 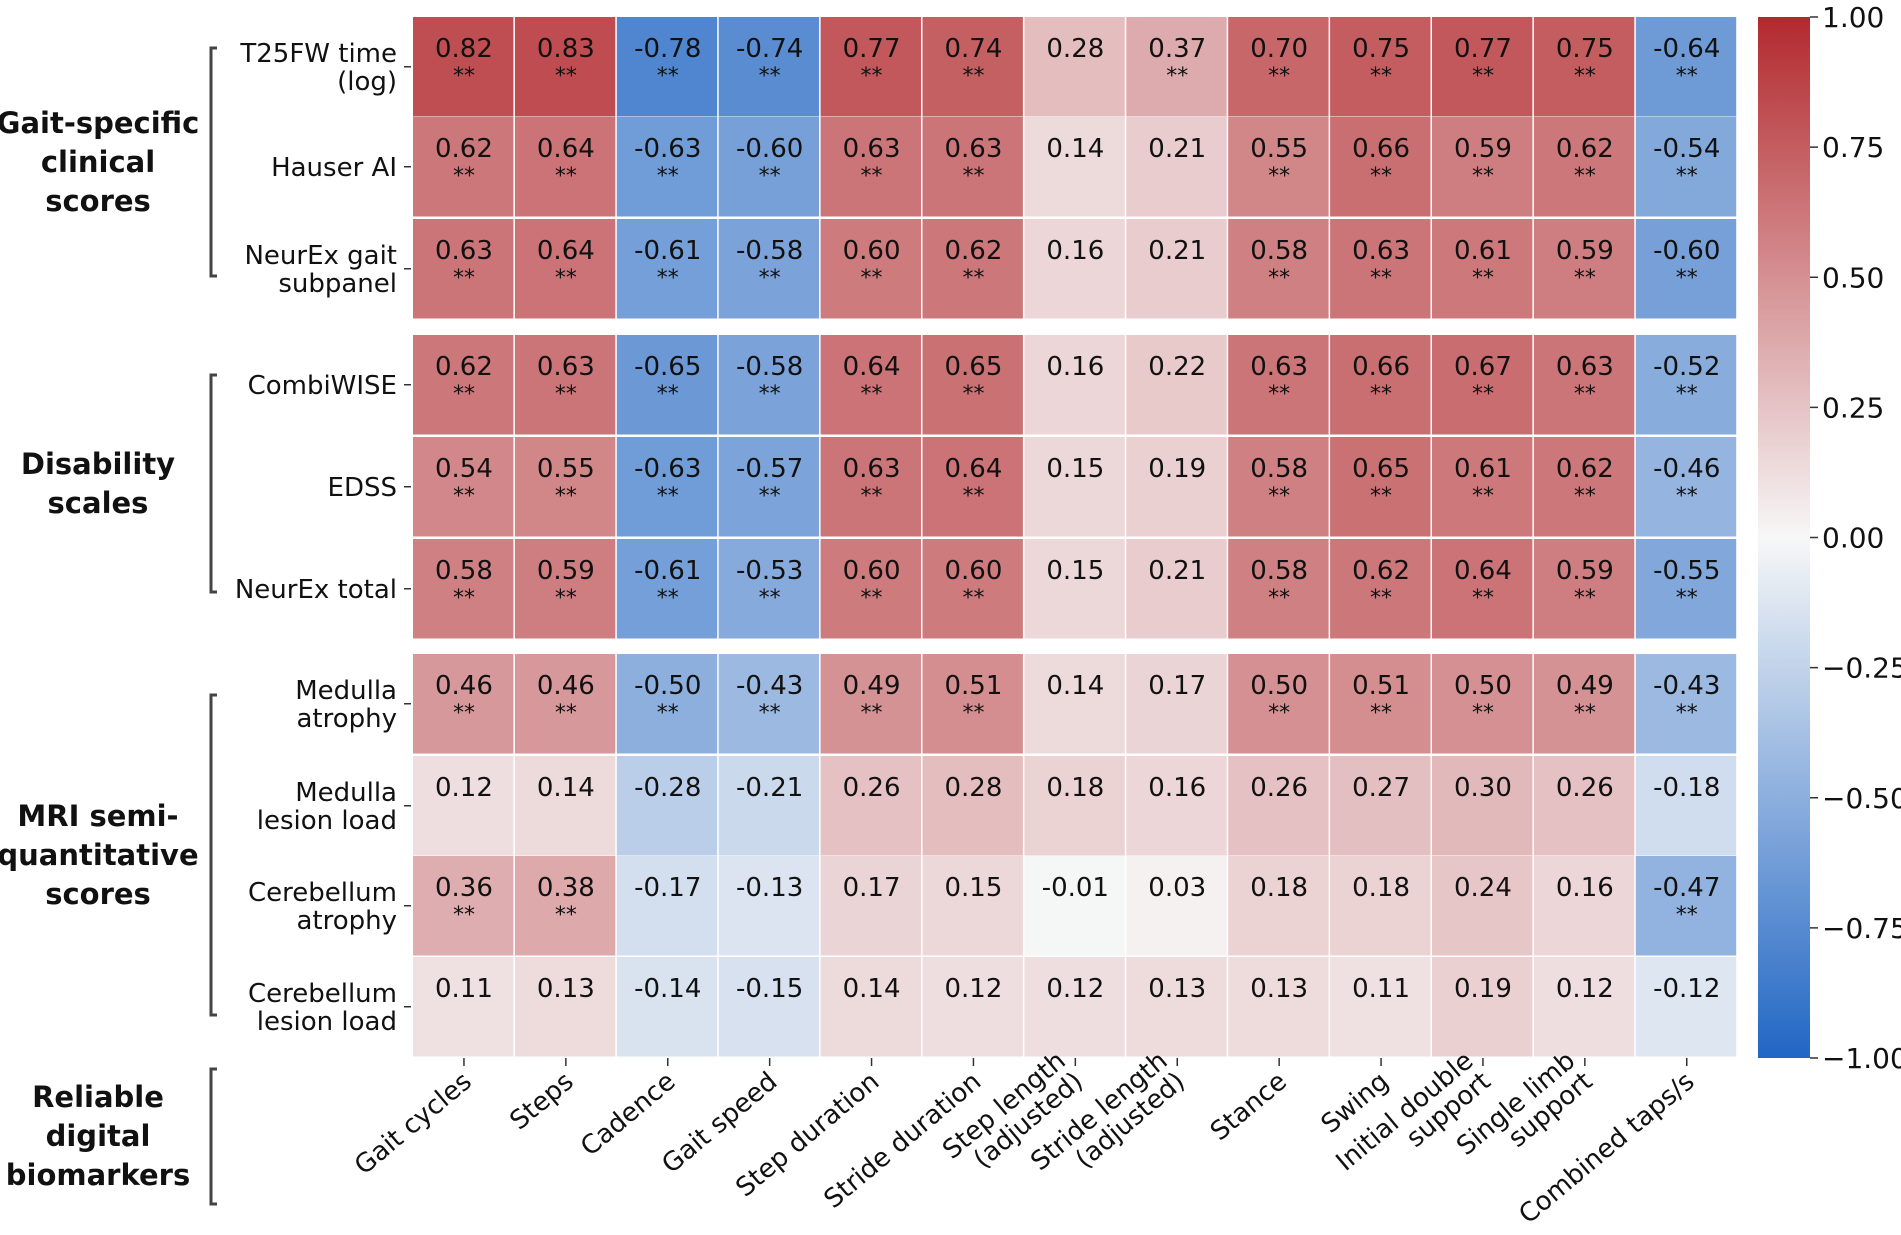 I want to click on colorbar-tick: 1.00, so click(x=1847, y=17).